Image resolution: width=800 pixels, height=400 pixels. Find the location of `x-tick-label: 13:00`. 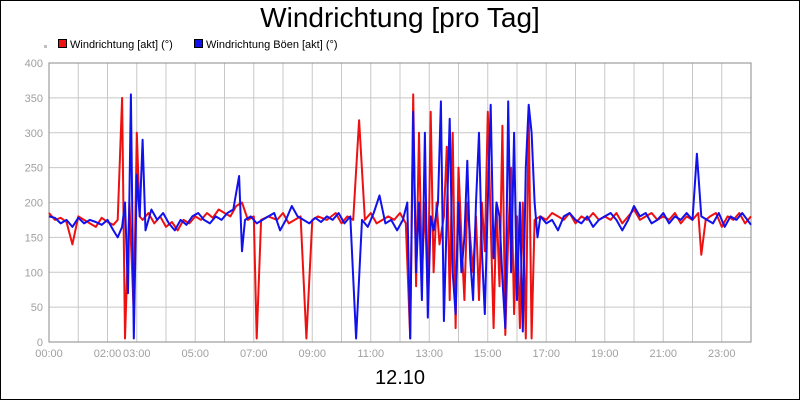

x-tick-label: 13:00 is located at coordinates (429, 354).